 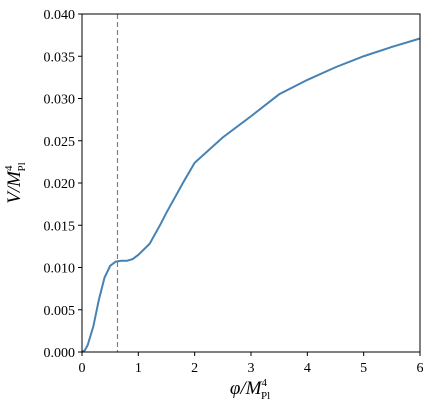 What do you see at coordinates (60, 57) in the screenshot?
I see `y-tick-label: 0.035` at bounding box center [60, 57].